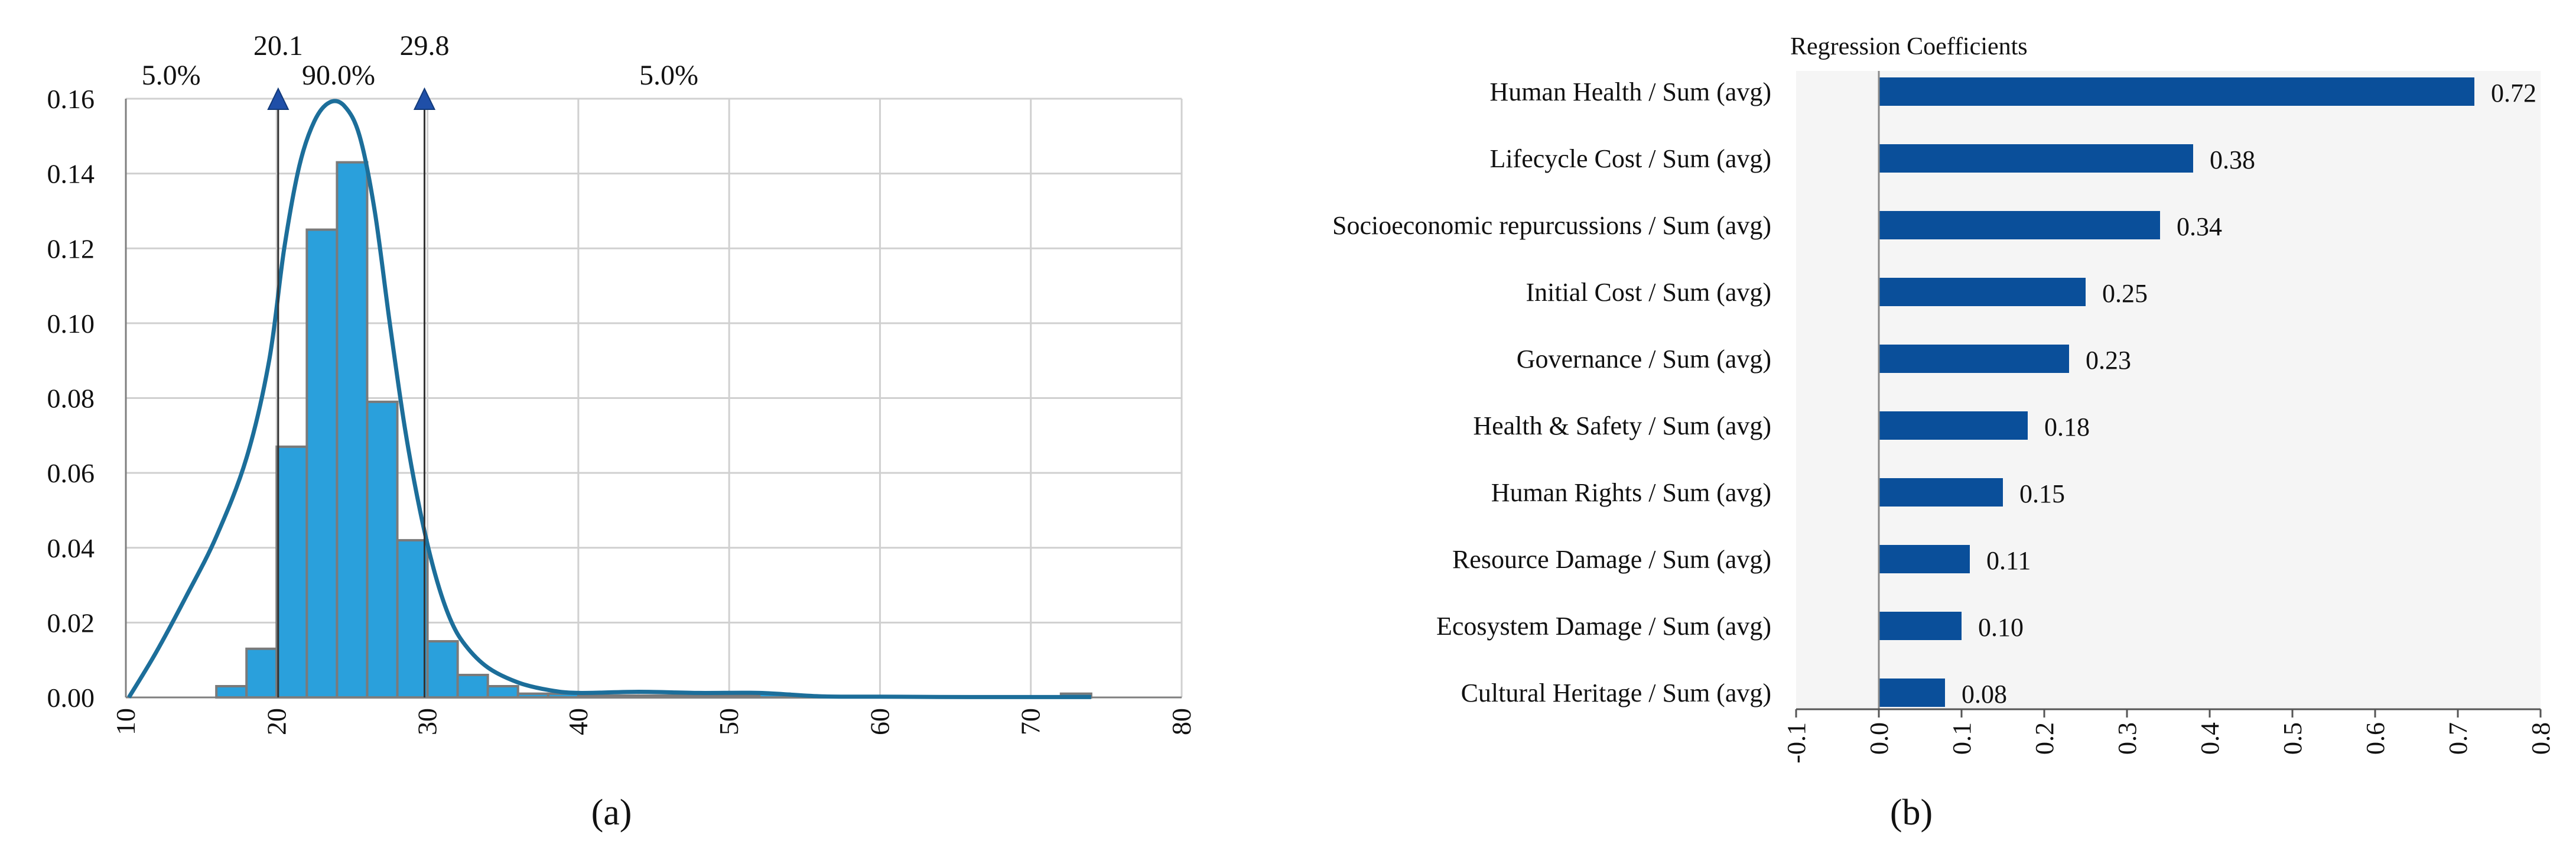 Image resolution: width=2576 pixels, height=857 pixels. Describe the element at coordinates (276, 722) in the screenshot. I see `x-tick-label: 20` at that location.